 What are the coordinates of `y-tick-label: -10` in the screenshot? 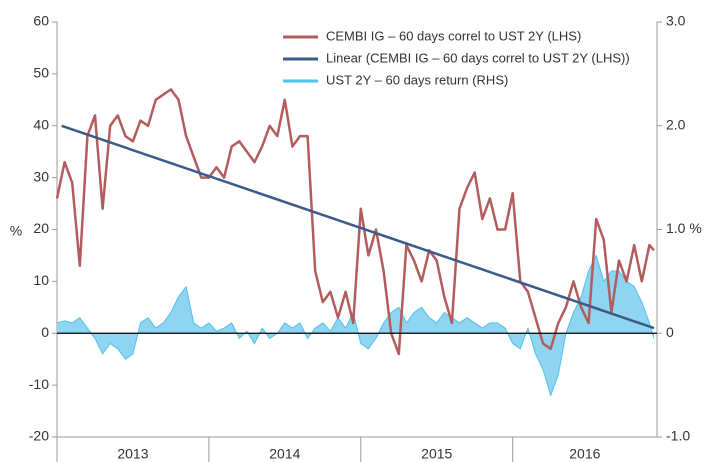 It's located at (39, 384).